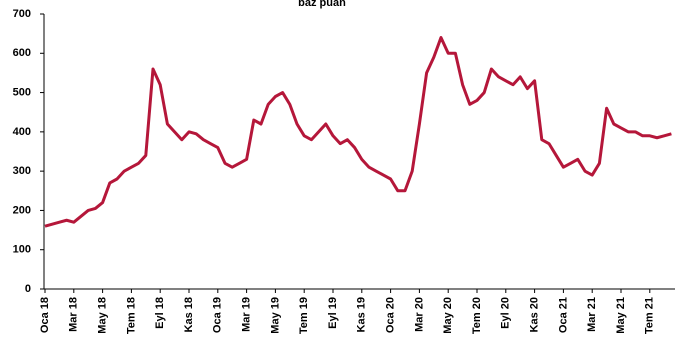  I want to click on x-tick-label: Mar 19, so click(247, 314).